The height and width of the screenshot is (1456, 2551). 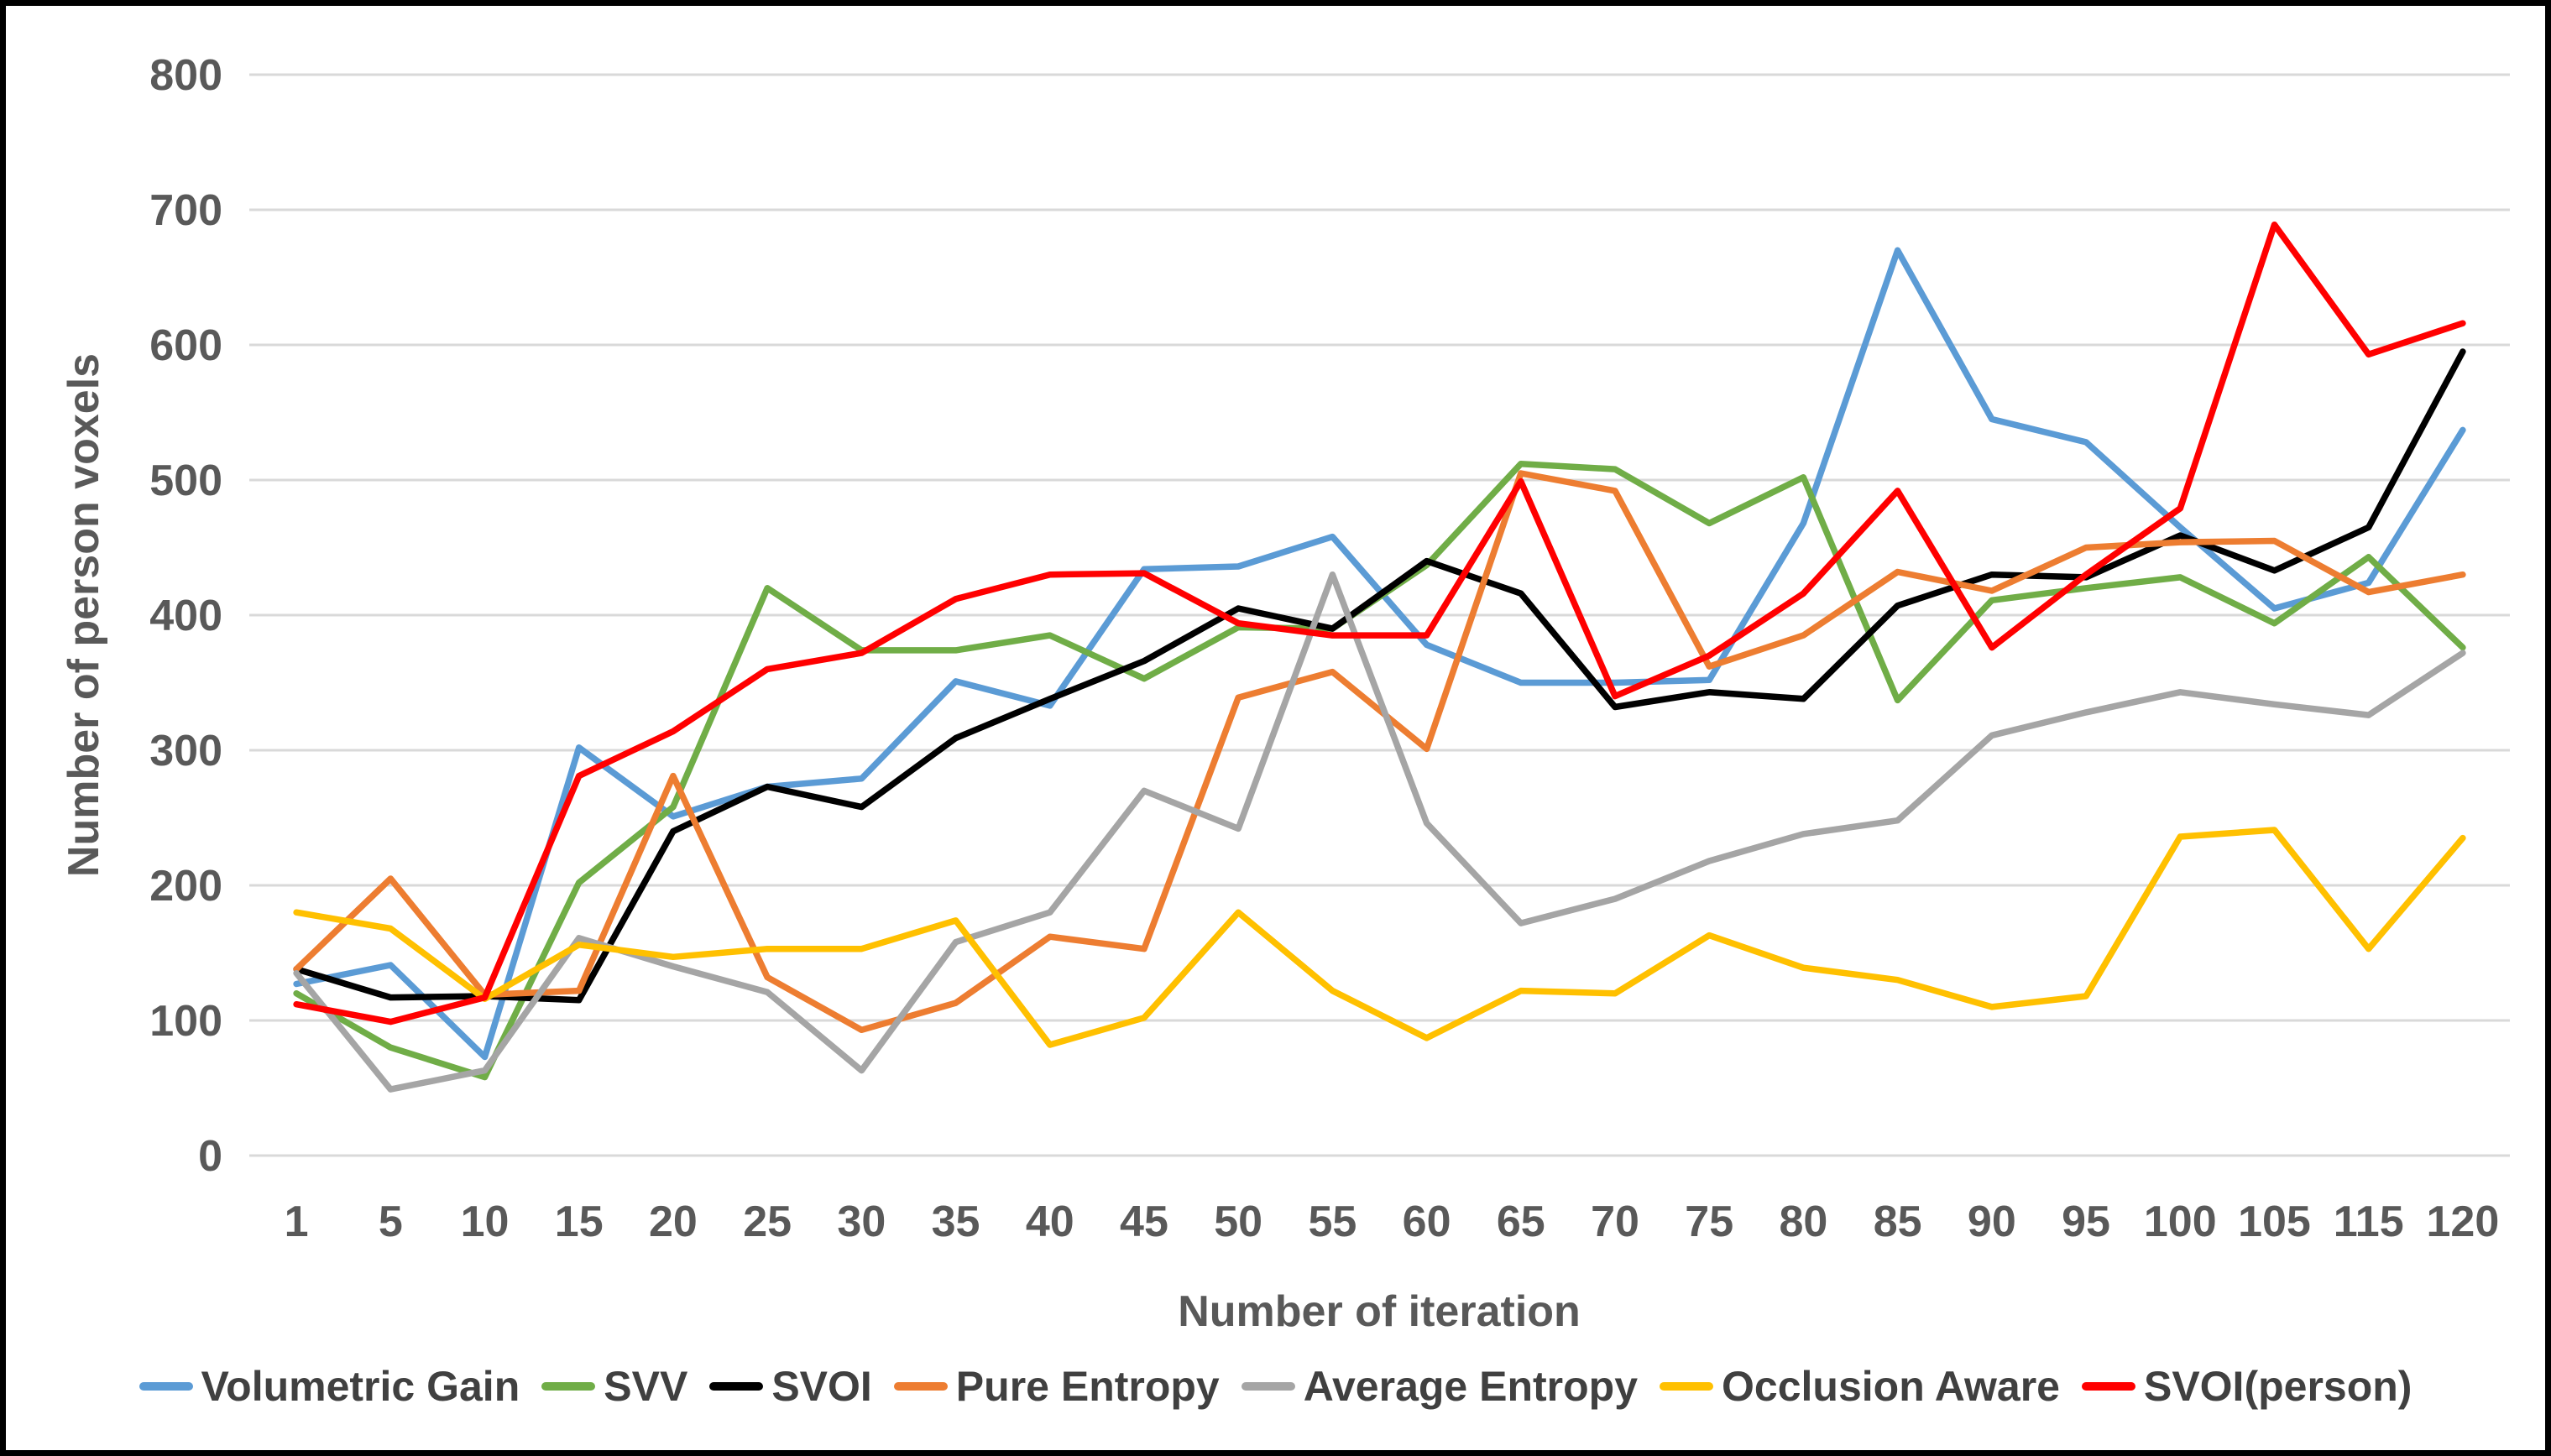 What do you see at coordinates (485, 1222) in the screenshot?
I see `x-tick-label: 10` at bounding box center [485, 1222].